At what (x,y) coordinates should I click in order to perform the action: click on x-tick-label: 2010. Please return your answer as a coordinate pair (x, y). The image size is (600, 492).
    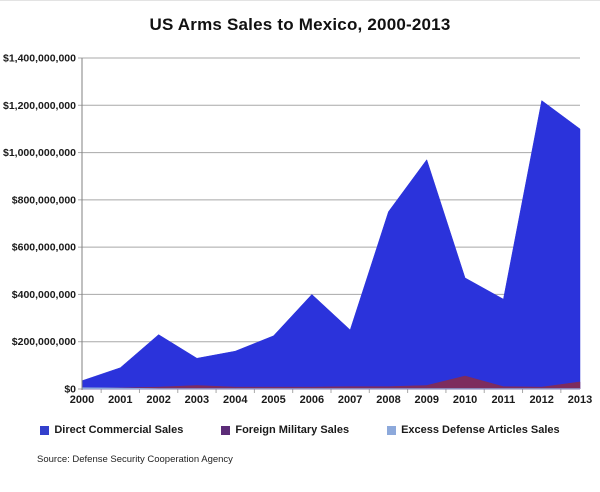
    Looking at the image, I should click on (465, 400).